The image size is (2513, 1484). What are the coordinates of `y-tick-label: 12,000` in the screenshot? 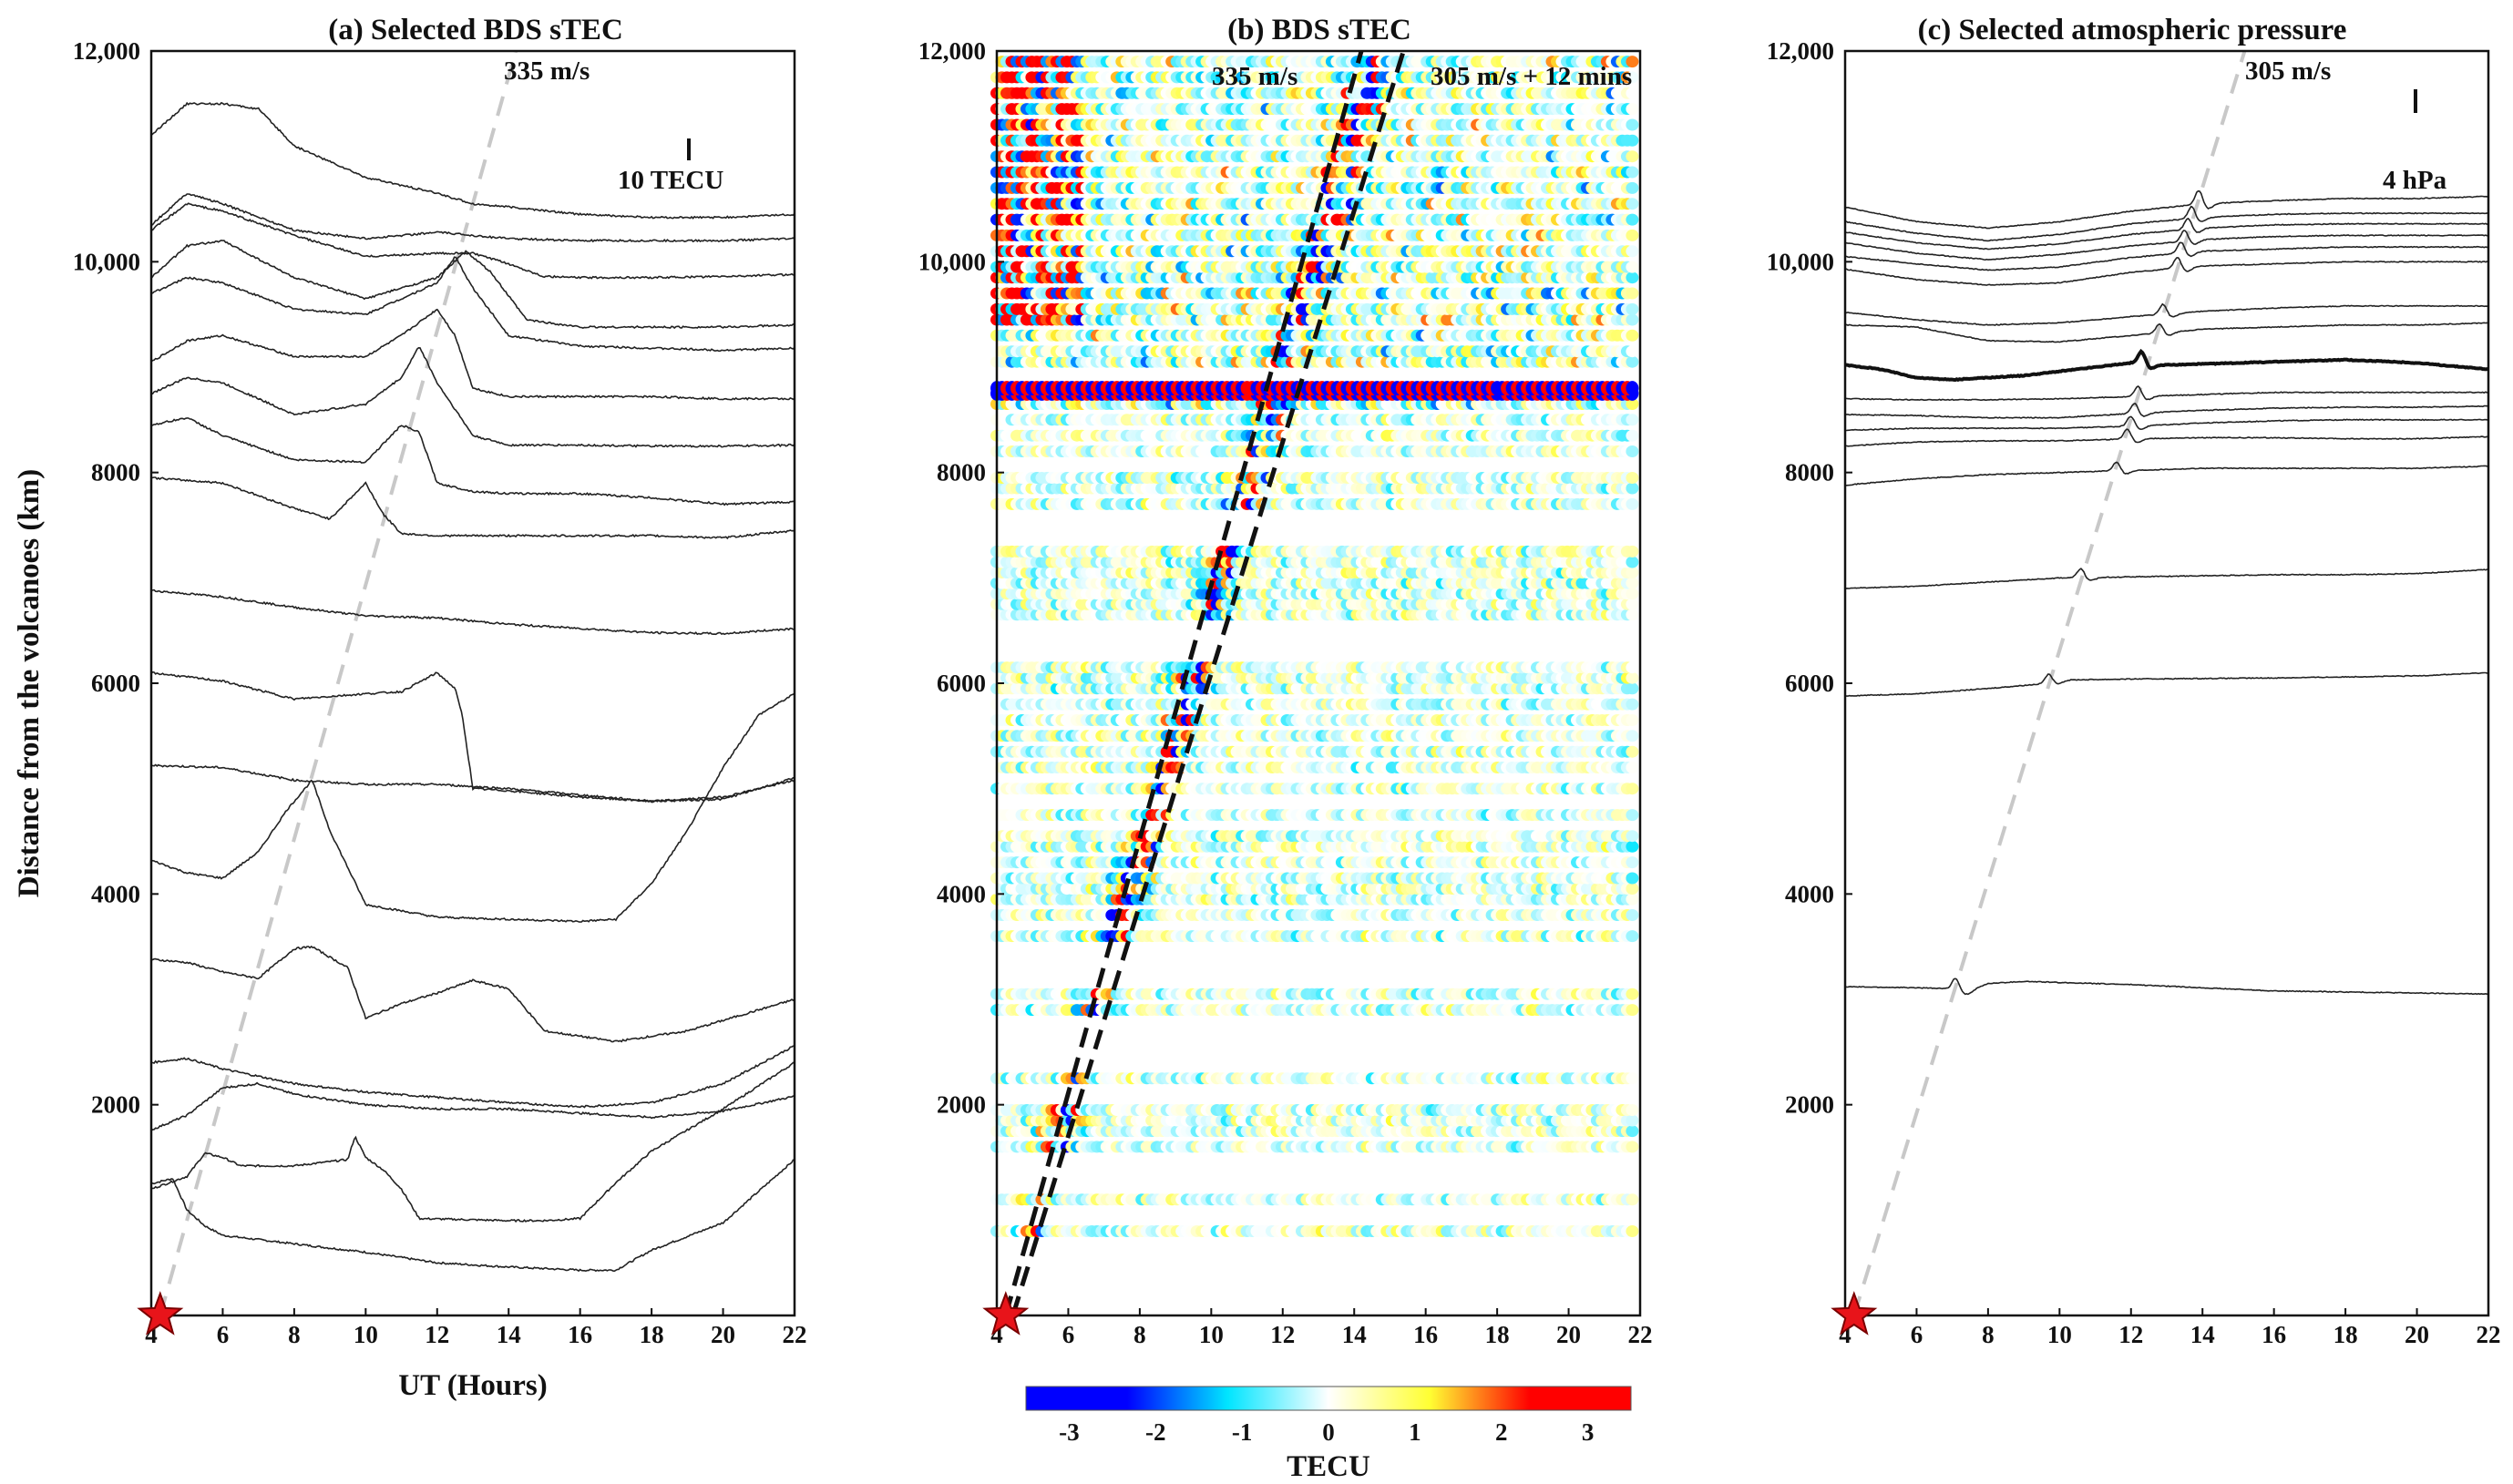 It's located at (107, 51).